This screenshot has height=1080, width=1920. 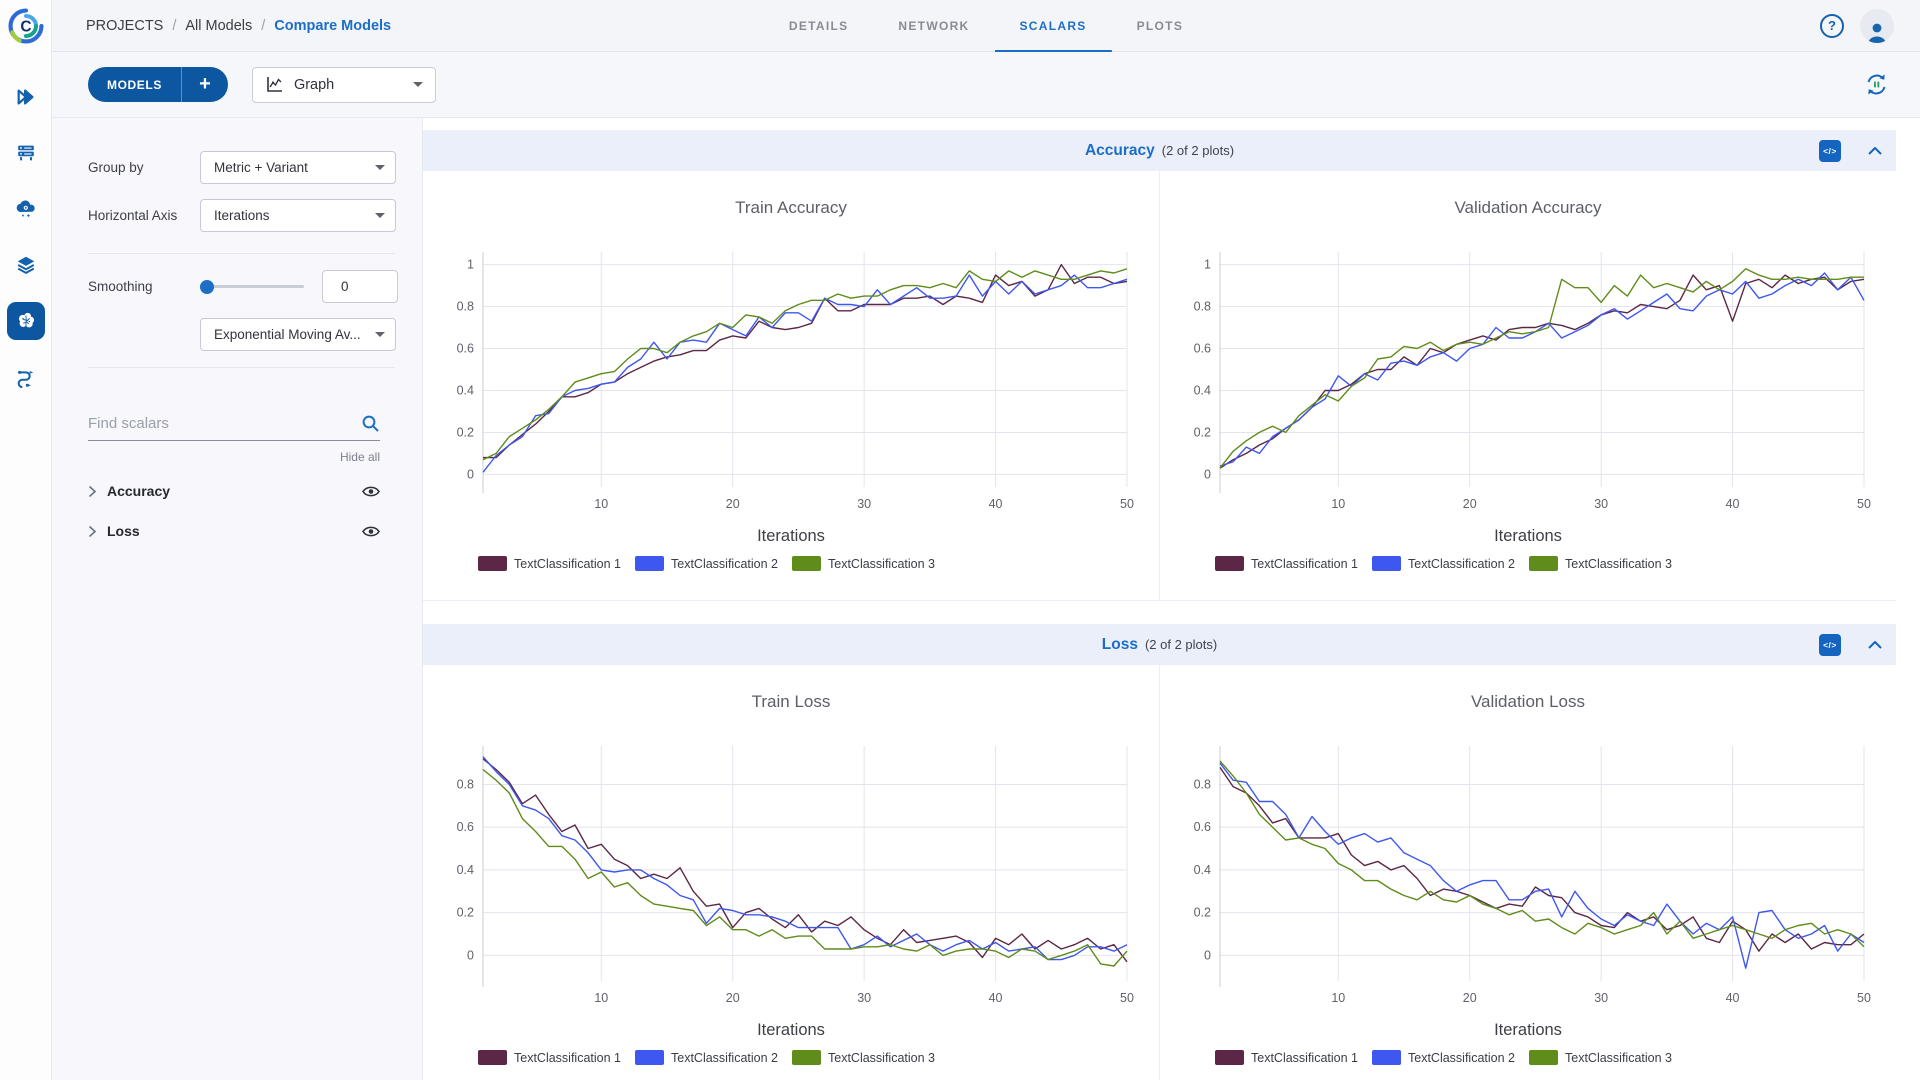 I want to click on rail-item-workers-queues, so click(x=26, y=153).